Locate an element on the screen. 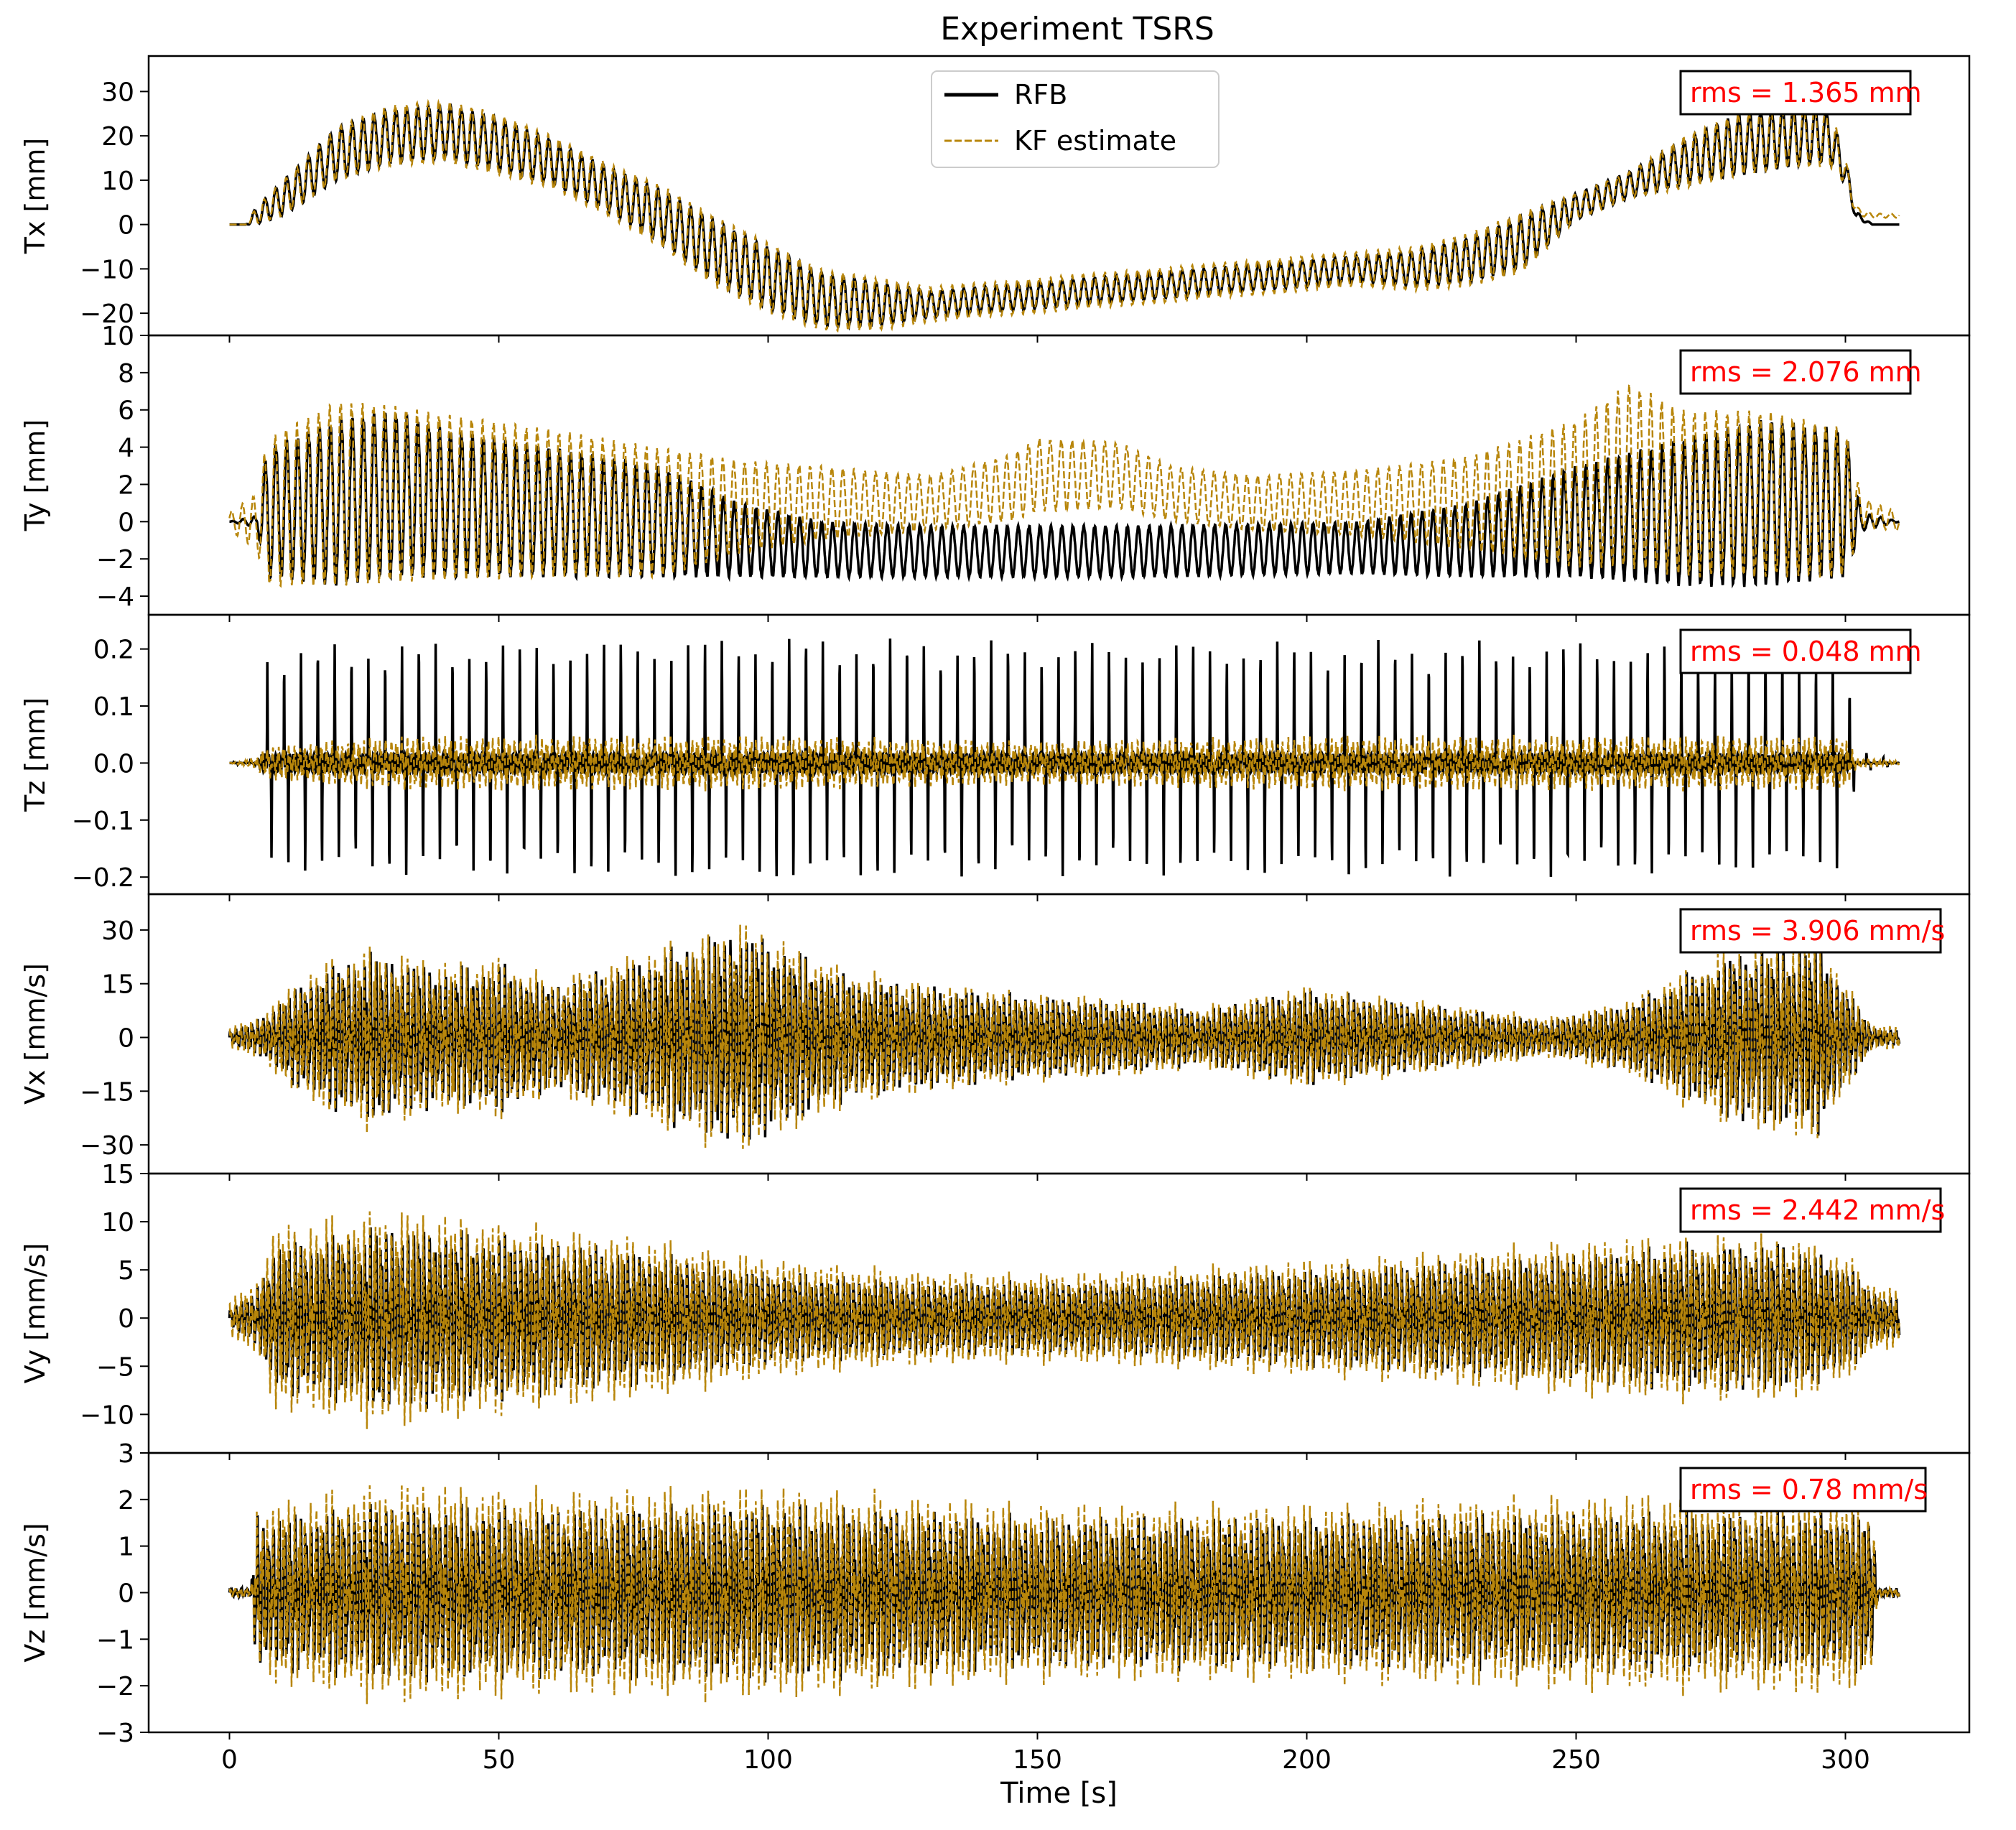  y-tick-label-vy: 5 is located at coordinates (126, 1271).